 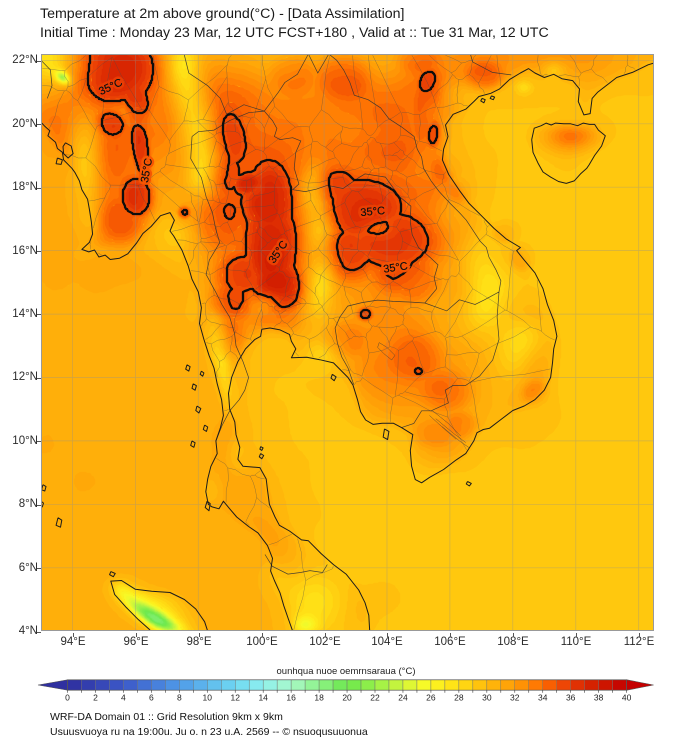 What do you see at coordinates (543, 698) in the screenshot?
I see `svg-text: 34` at bounding box center [543, 698].